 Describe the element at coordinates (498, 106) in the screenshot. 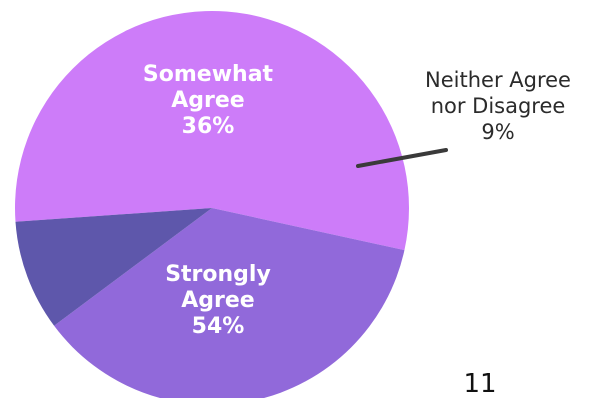

I see `slice-label-neither-agree-nor-disagree: Neither Agree nor Disagree 9%` at that location.